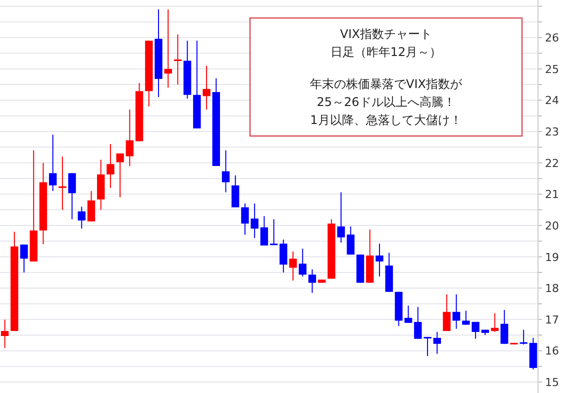  What do you see at coordinates (386, 84) in the screenshot?
I see `annotation: 年末の株価暴落でVIX指数が` at bounding box center [386, 84].